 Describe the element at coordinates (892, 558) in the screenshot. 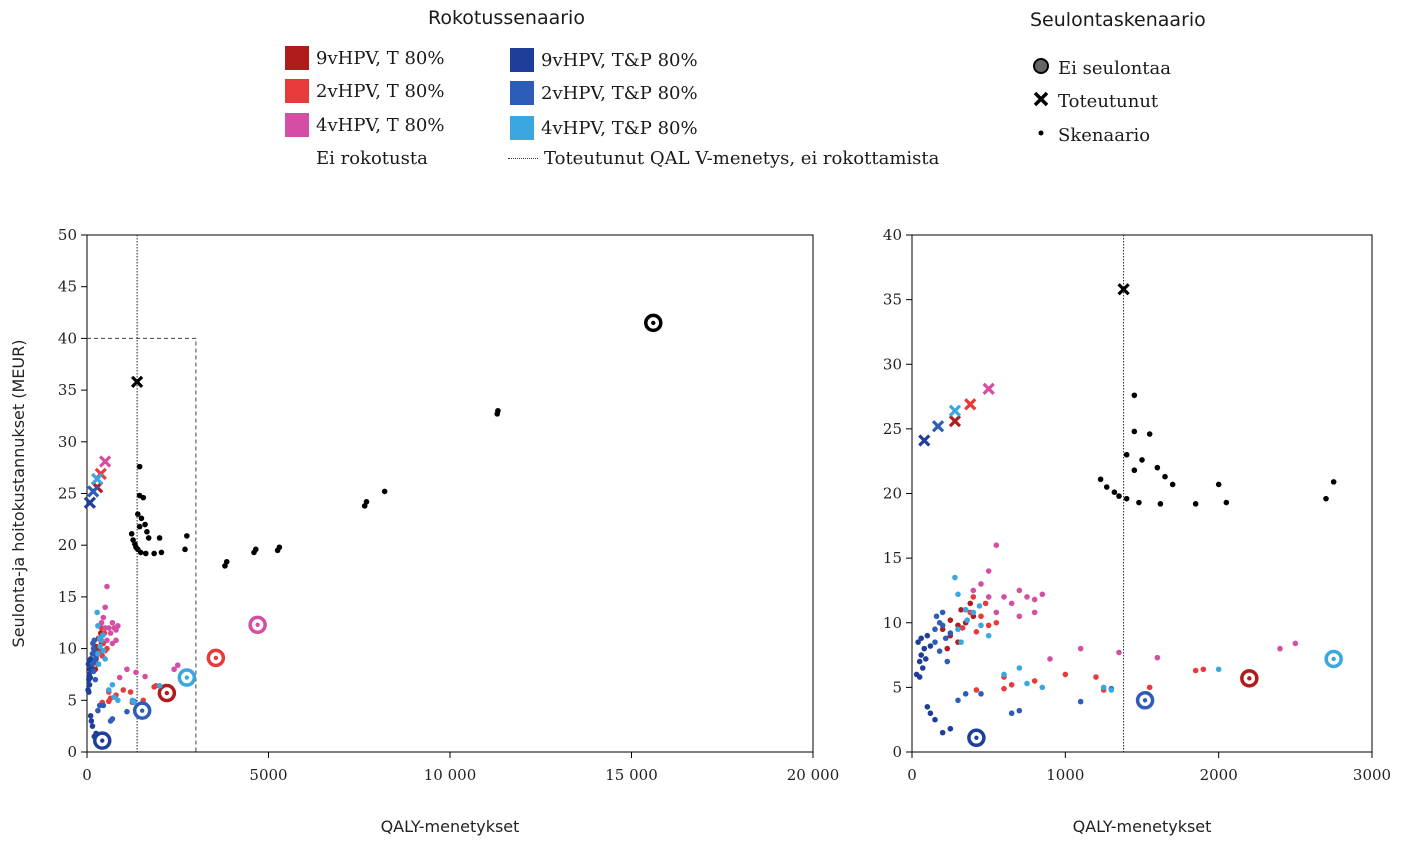

I see `y-tick-label: 15` at that location.